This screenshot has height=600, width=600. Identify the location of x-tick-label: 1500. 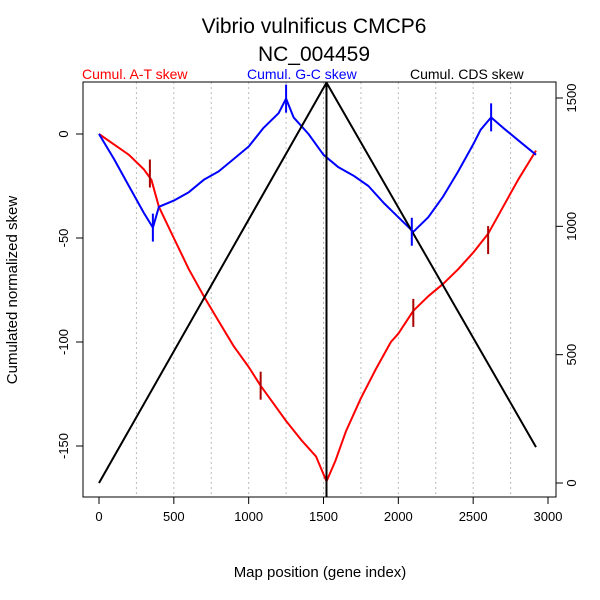
(323, 516).